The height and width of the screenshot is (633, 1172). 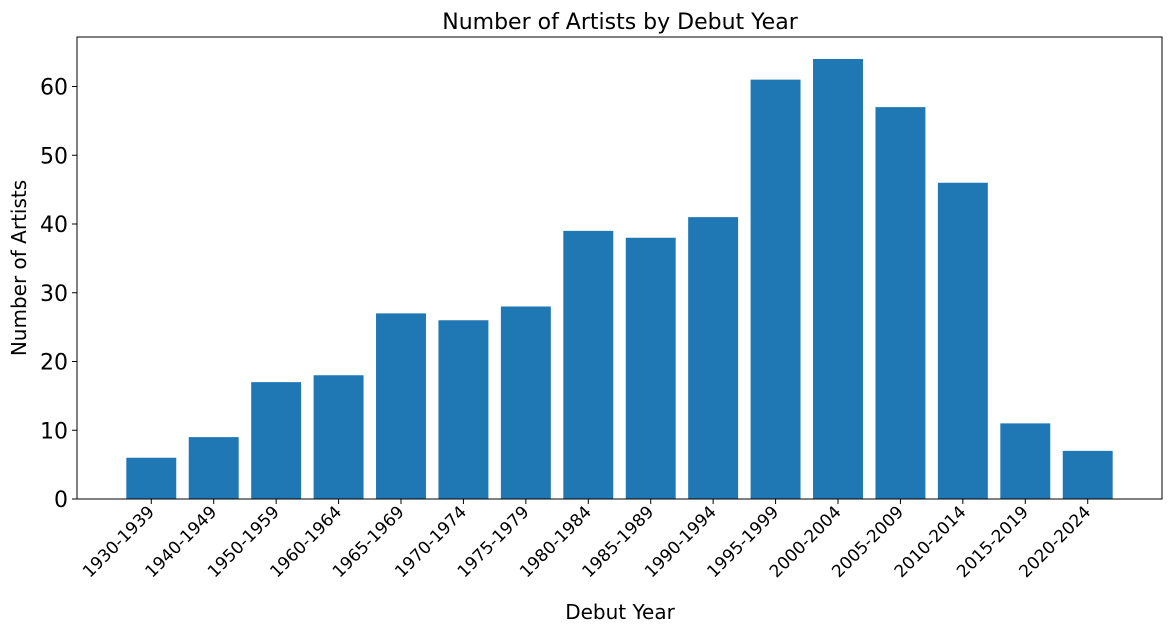 I want to click on y-tick-label: 30, so click(x=54, y=294).